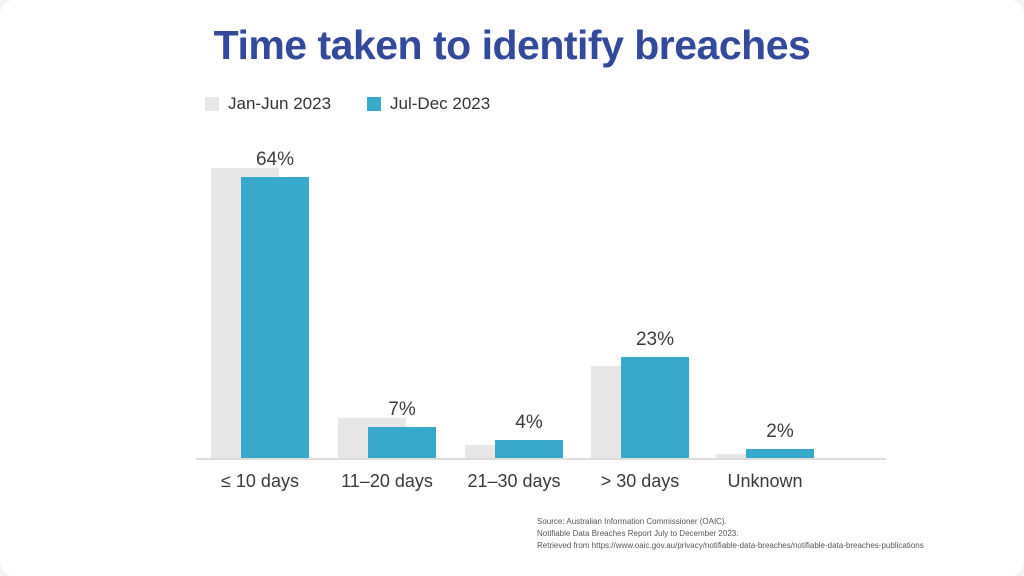 The image size is (1024, 576). What do you see at coordinates (275, 159) in the screenshot?
I see `bar-value-label-0: 64%` at bounding box center [275, 159].